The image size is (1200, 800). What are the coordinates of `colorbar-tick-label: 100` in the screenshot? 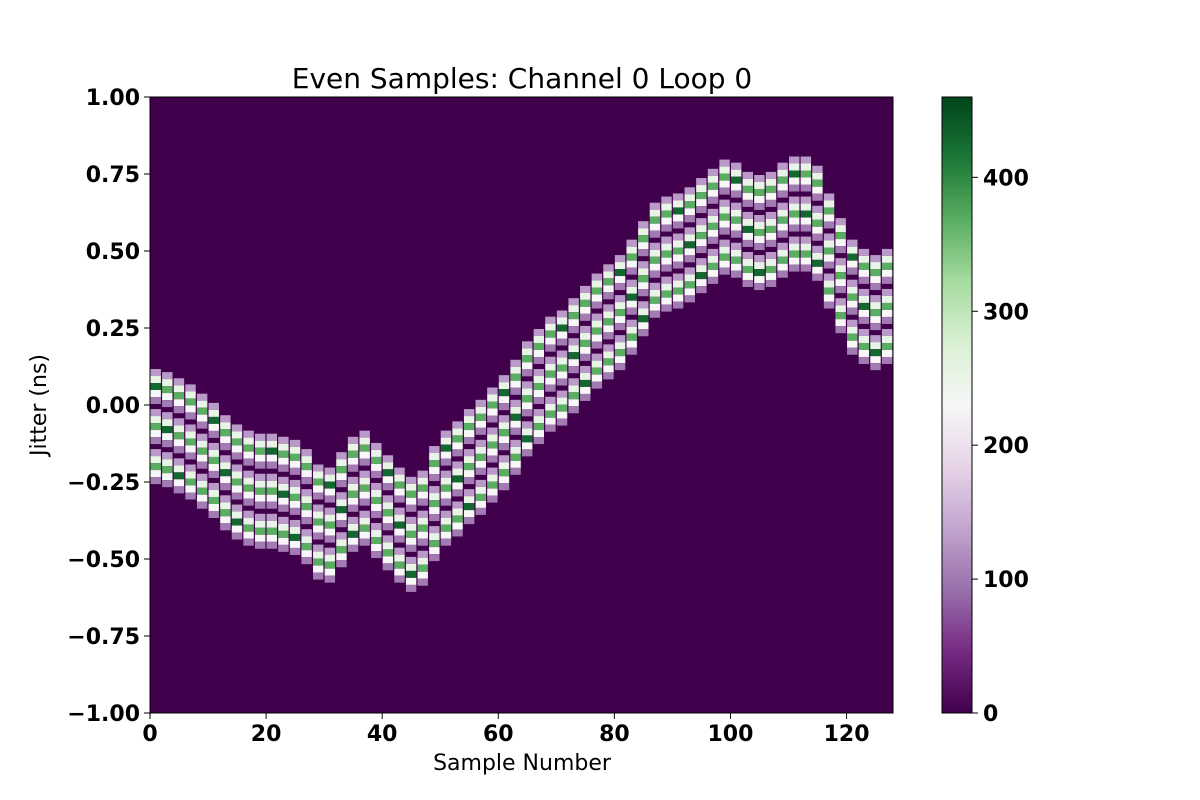 It's located at (1006, 580).